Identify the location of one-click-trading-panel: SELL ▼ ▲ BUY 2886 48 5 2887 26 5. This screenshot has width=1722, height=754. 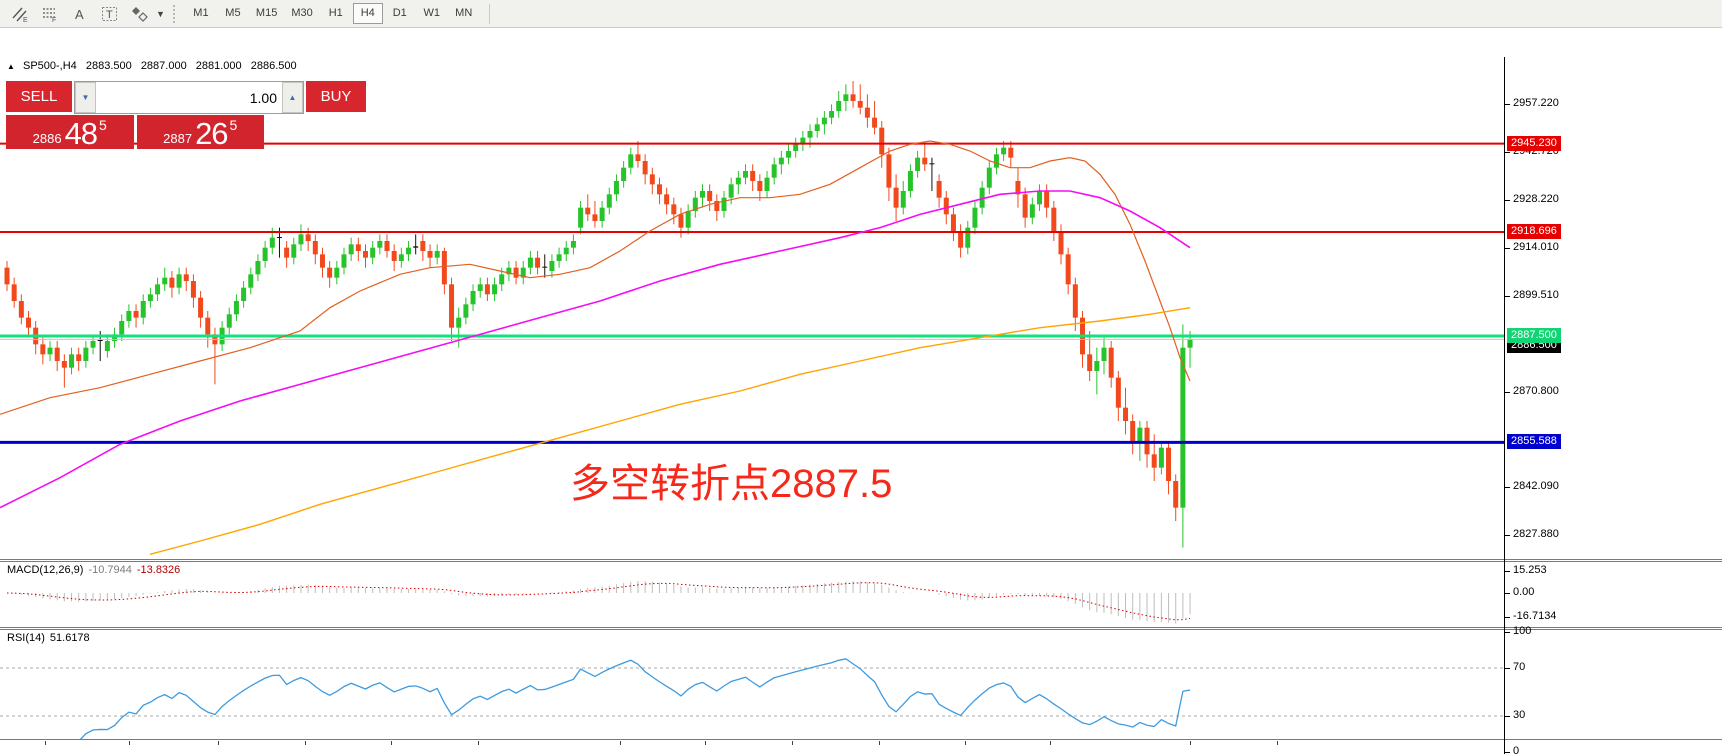
(186, 116).